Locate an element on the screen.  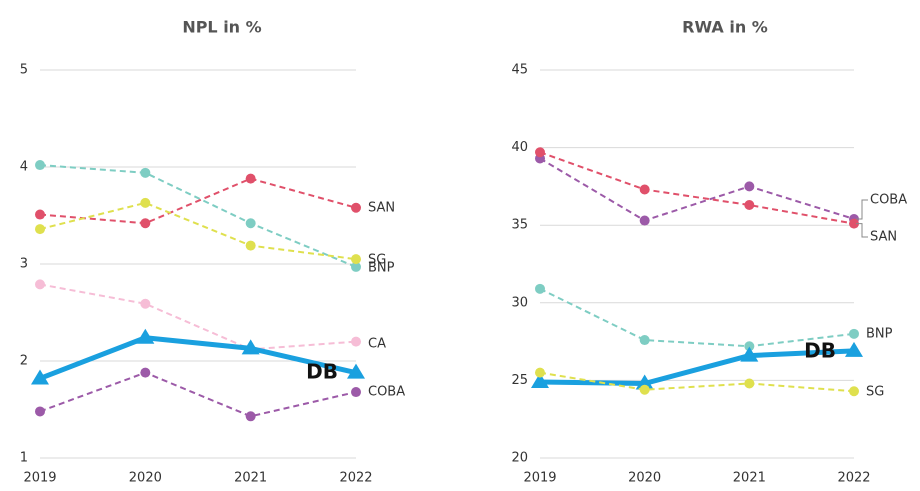
y-tick-label: 35 is located at coordinates (519, 225).